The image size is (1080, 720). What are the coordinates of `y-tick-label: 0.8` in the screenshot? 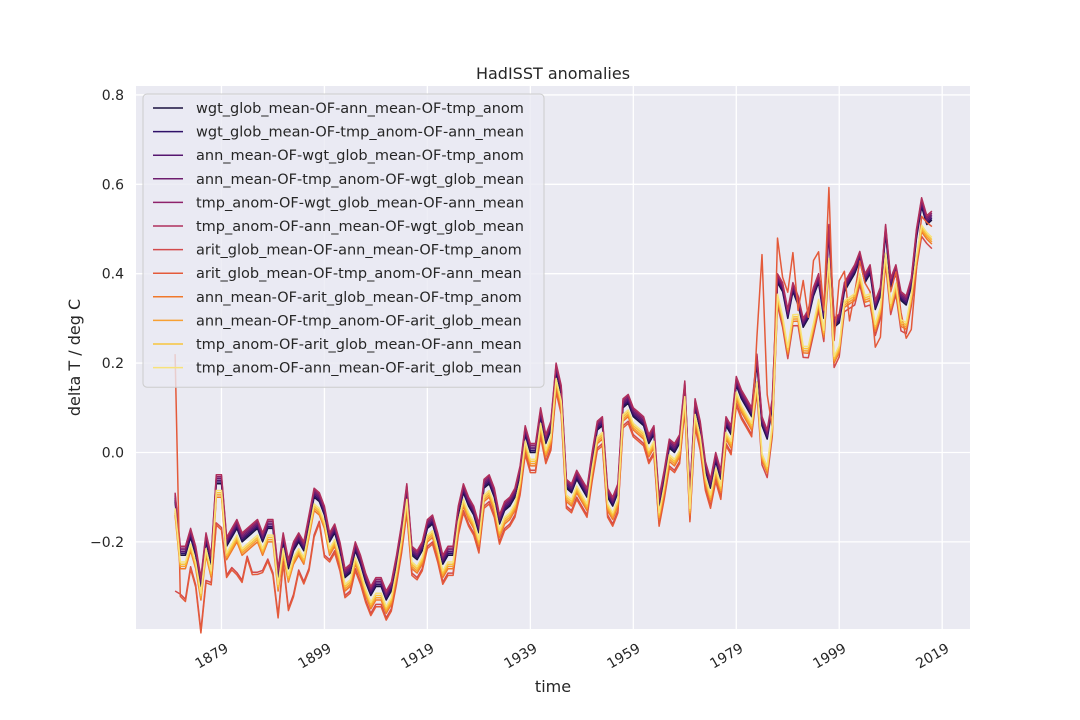 It's located at (113, 96).